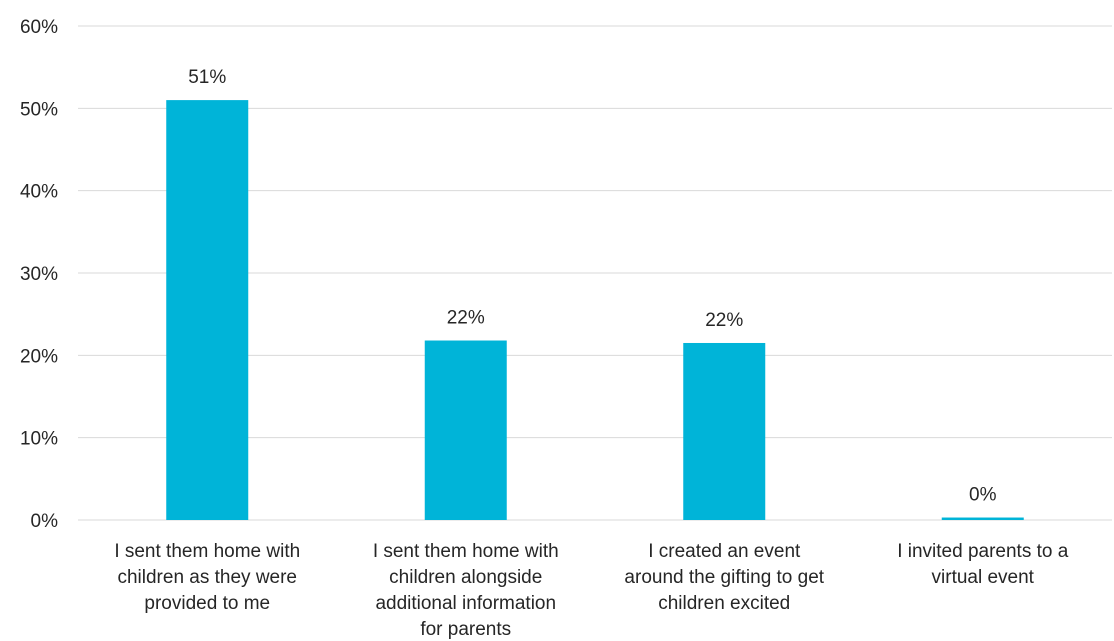 The width and height of the screenshot is (1114, 641). I want to click on y-tick-label: 20%, so click(39, 356).